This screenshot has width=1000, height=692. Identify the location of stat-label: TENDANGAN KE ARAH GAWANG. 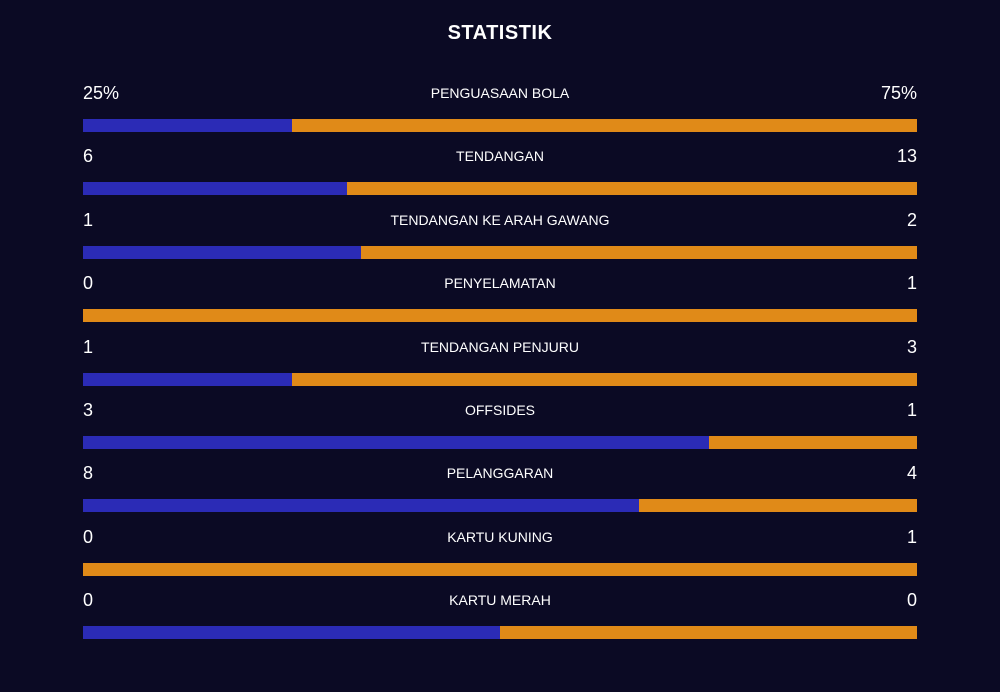
(500, 219).